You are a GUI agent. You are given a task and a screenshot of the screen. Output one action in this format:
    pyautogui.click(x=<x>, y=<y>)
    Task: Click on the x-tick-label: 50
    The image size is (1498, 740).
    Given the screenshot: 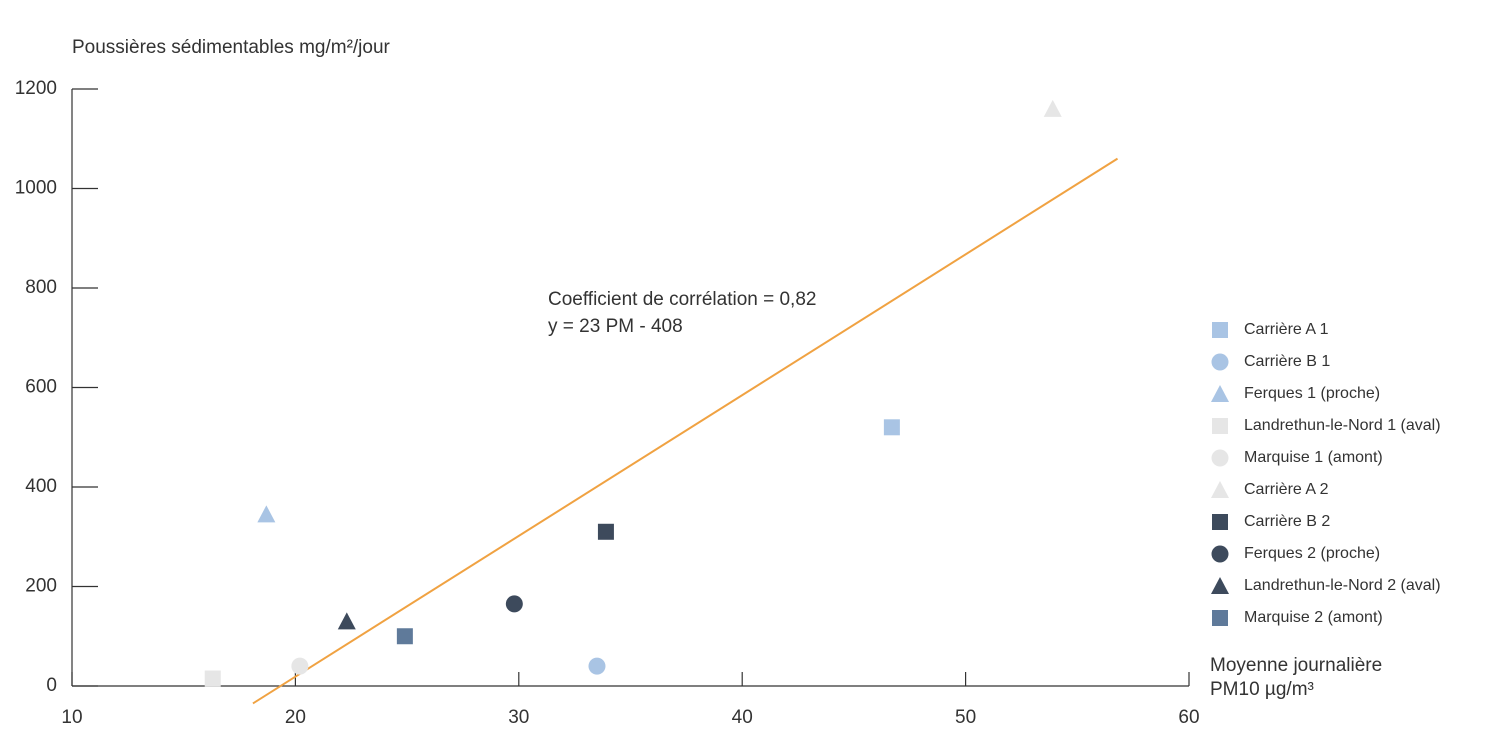 What is the action you would take?
    pyautogui.click(x=965, y=717)
    